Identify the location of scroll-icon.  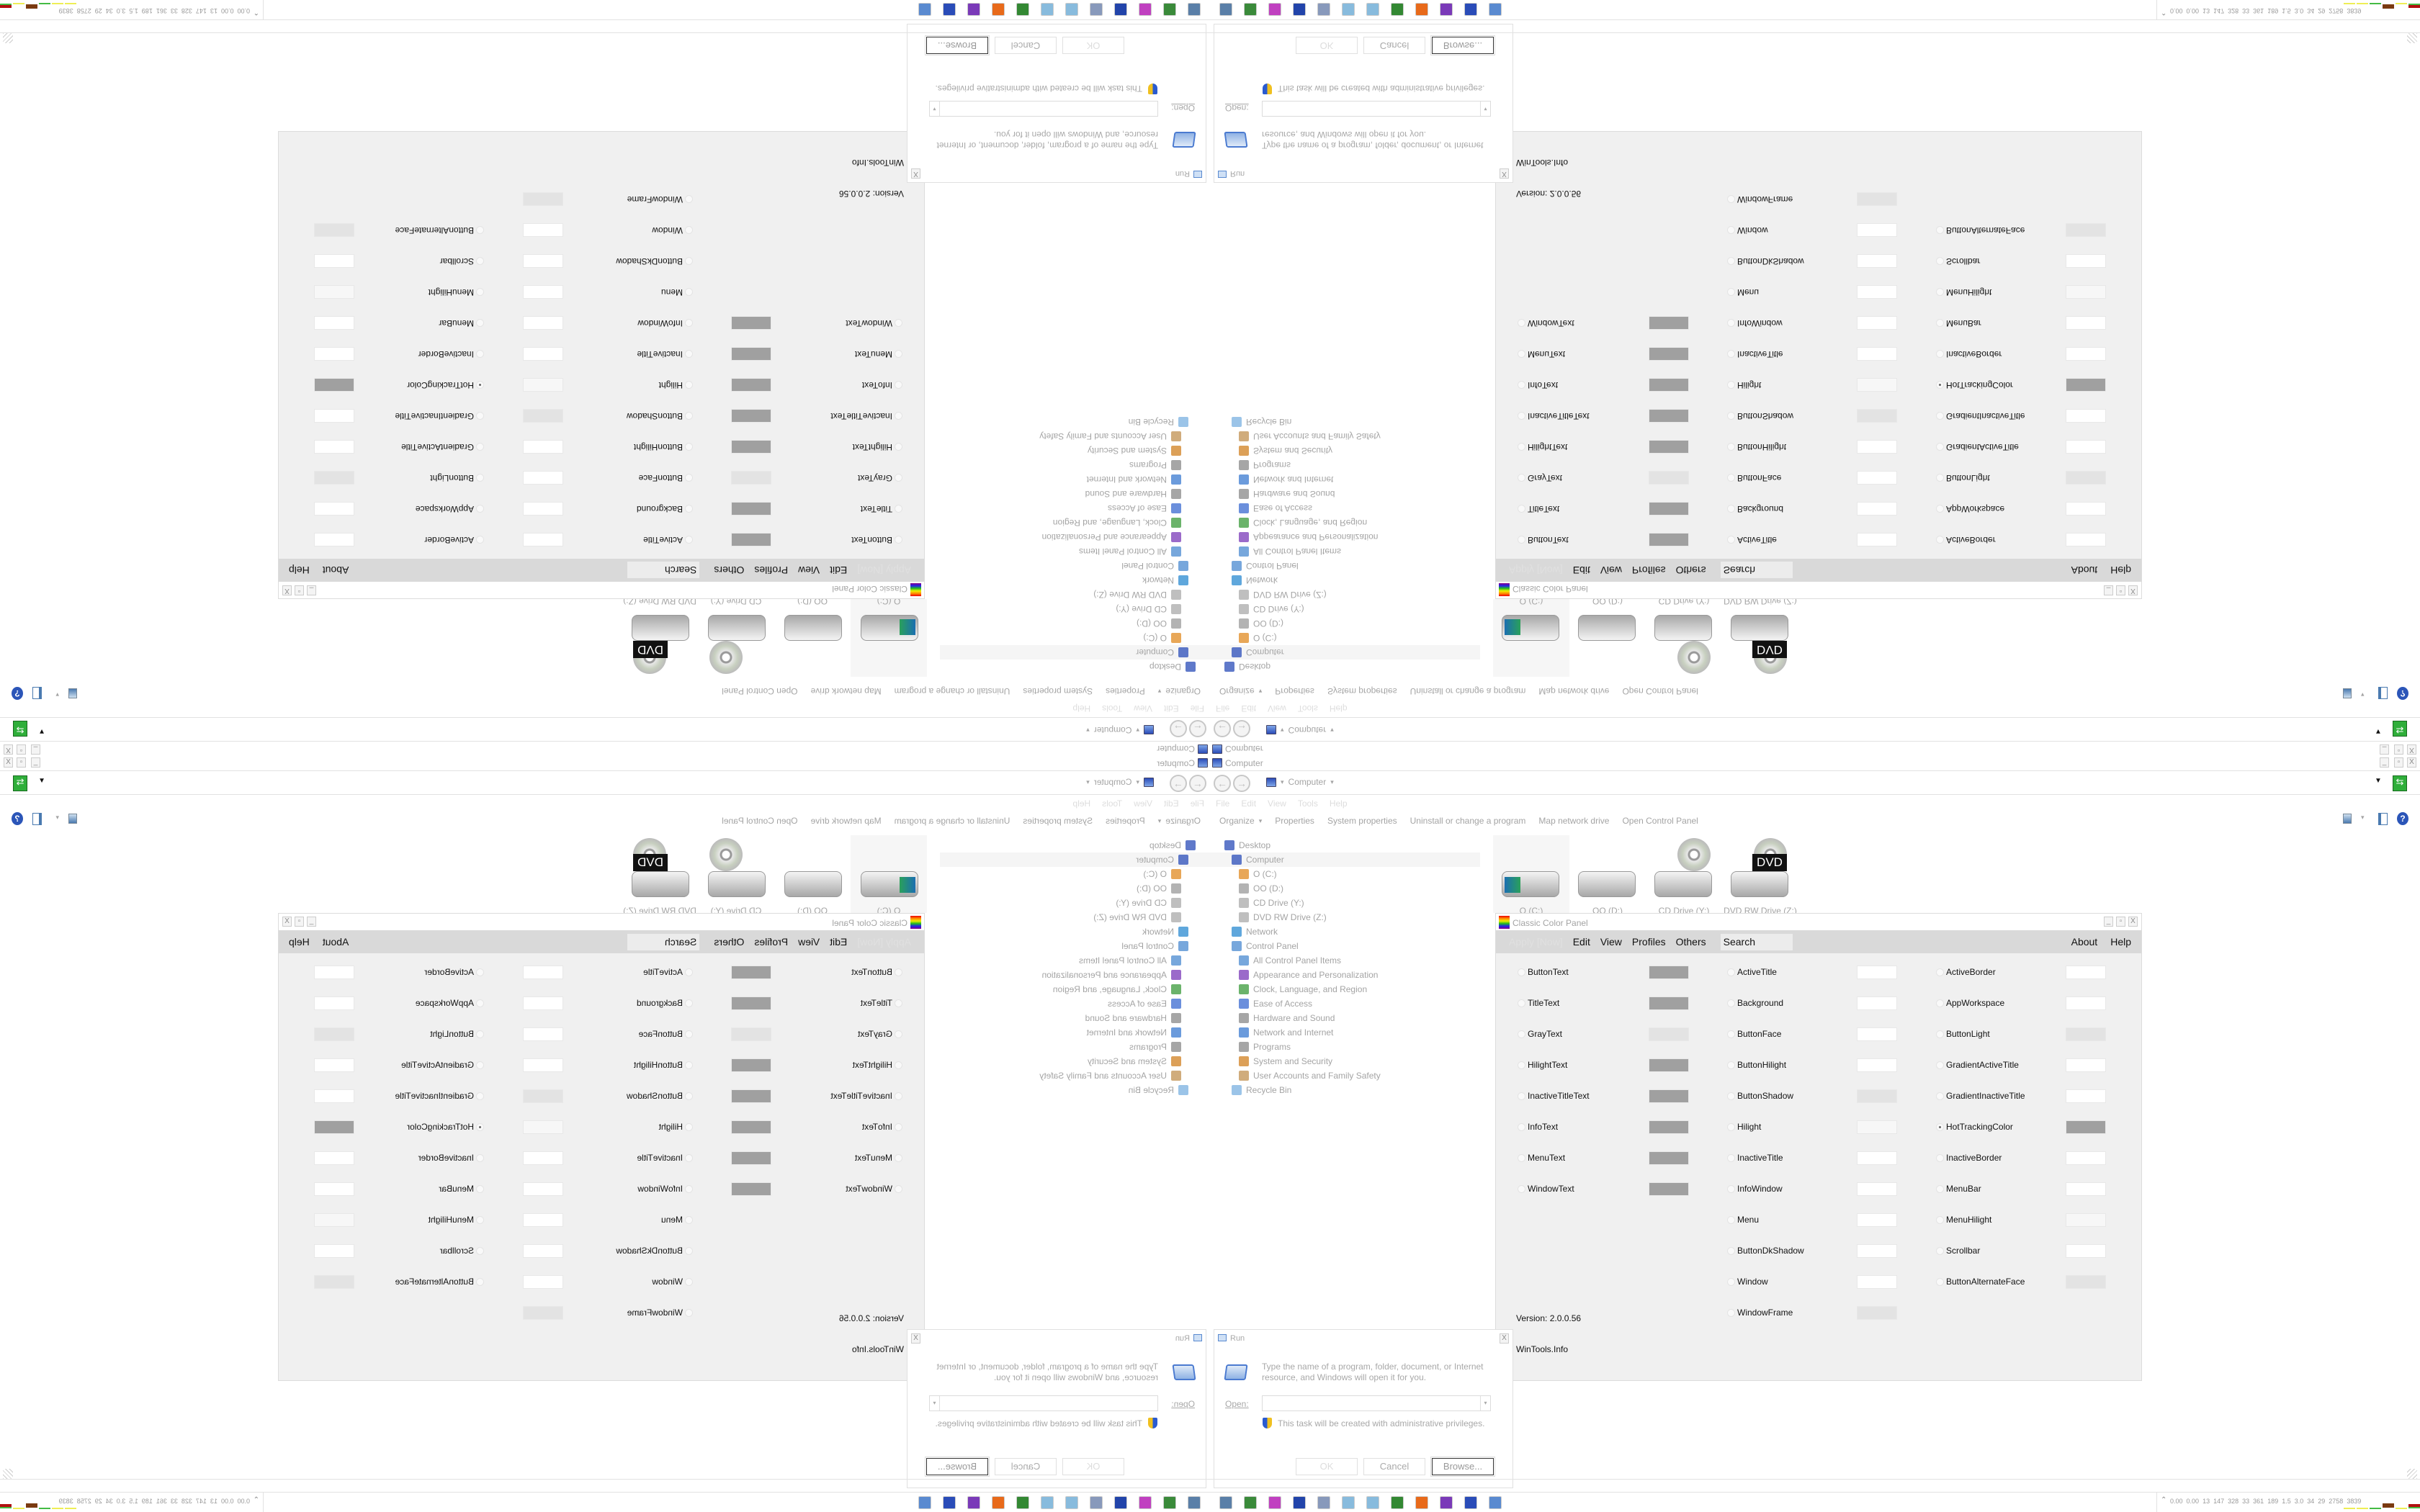
(1323, 1502).